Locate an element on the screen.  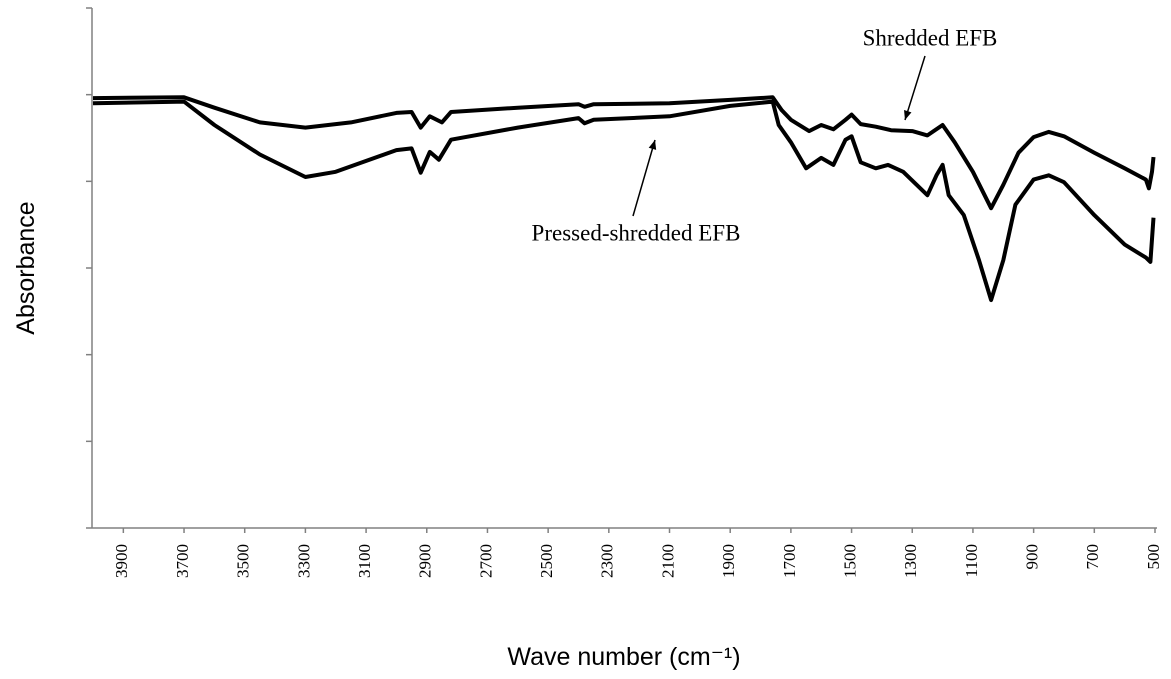
x-tick-label: 500 is located at coordinates (1153, 557).